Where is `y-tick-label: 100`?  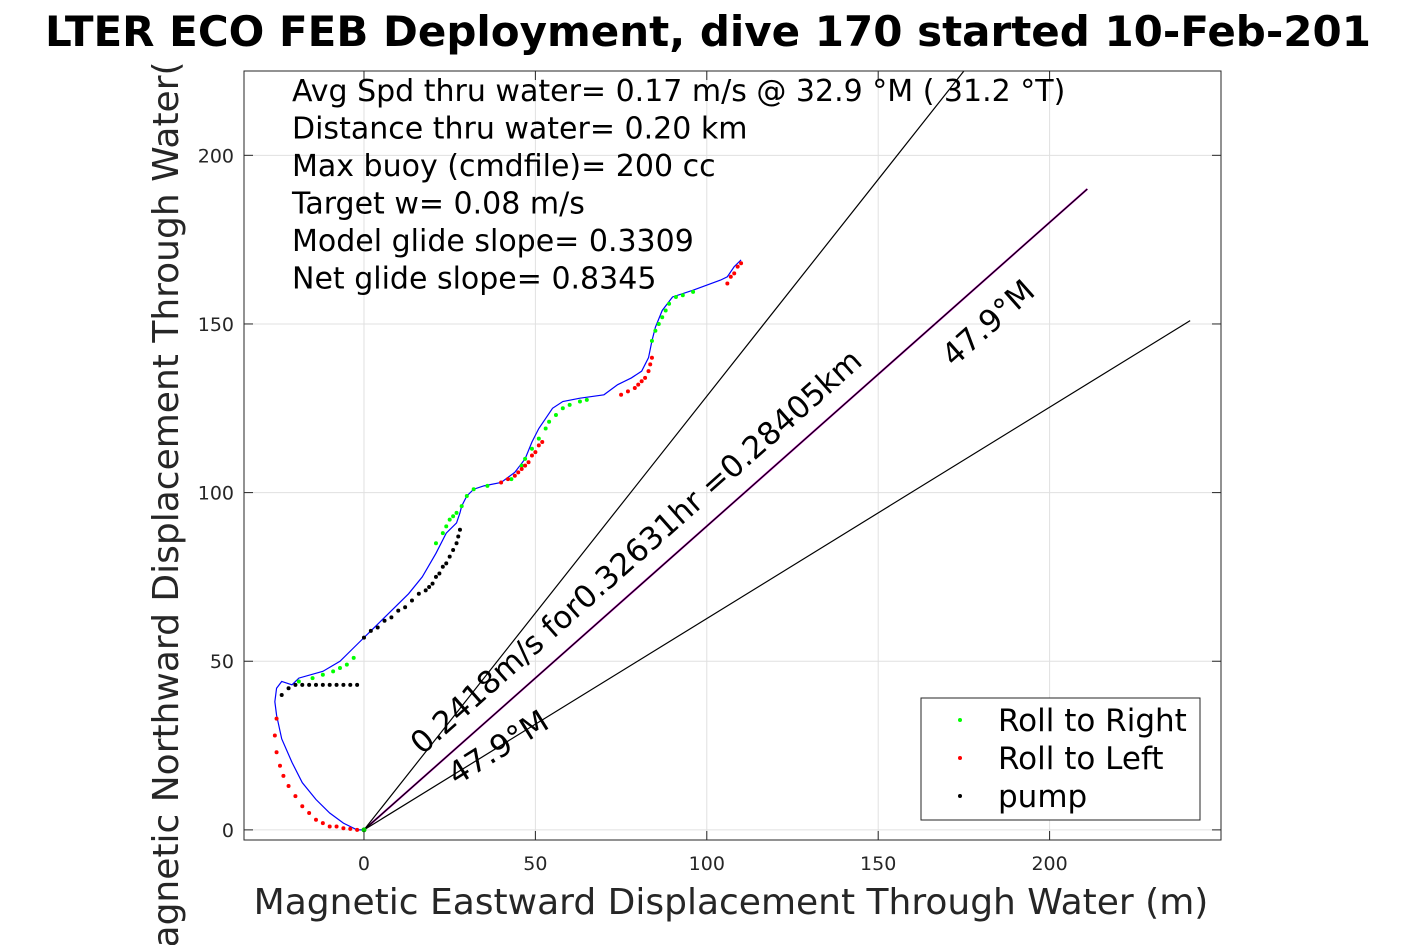 y-tick-label: 100 is located at coordinates (216, 494).